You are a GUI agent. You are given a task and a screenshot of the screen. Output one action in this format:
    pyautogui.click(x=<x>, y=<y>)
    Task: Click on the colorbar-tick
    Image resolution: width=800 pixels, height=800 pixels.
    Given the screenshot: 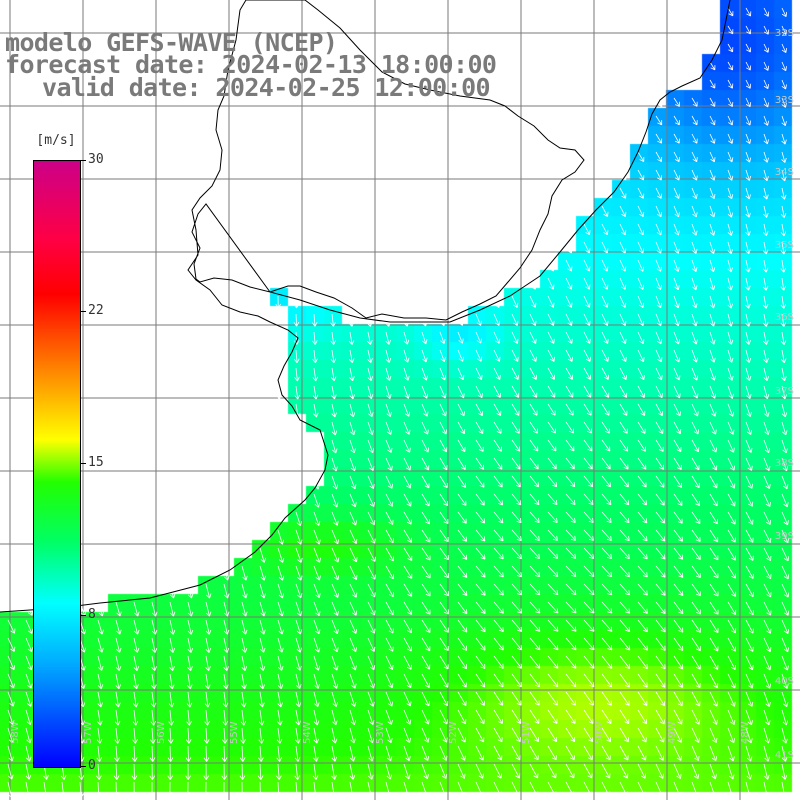 What is the action you would take?
    pyautogui.click(x=83, y=160)
    